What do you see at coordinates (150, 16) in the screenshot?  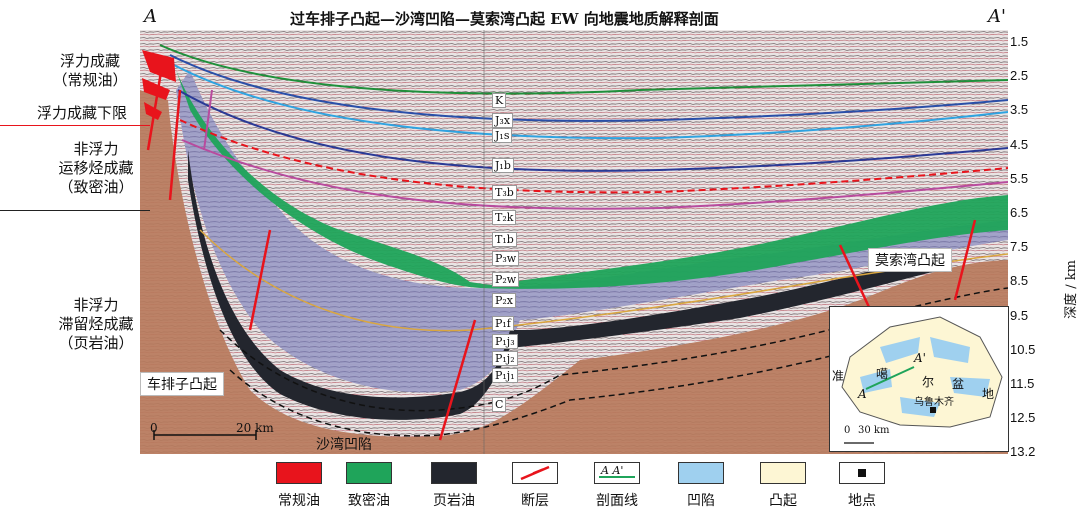 I see `endpoint-a-label: A` at bounding box center [150, 16].